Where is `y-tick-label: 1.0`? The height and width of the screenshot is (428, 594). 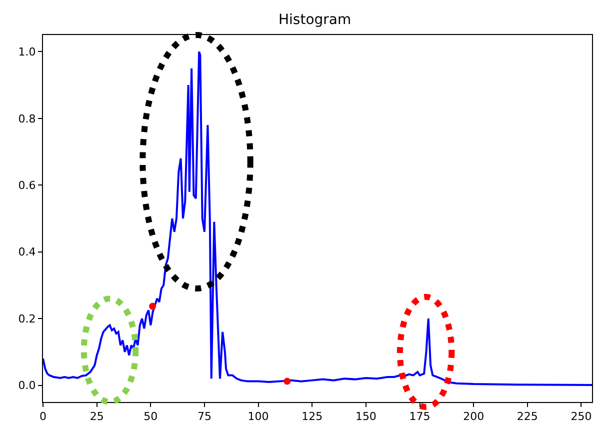 y-tick-label: 1.0 is located at coordinates (27, 52).